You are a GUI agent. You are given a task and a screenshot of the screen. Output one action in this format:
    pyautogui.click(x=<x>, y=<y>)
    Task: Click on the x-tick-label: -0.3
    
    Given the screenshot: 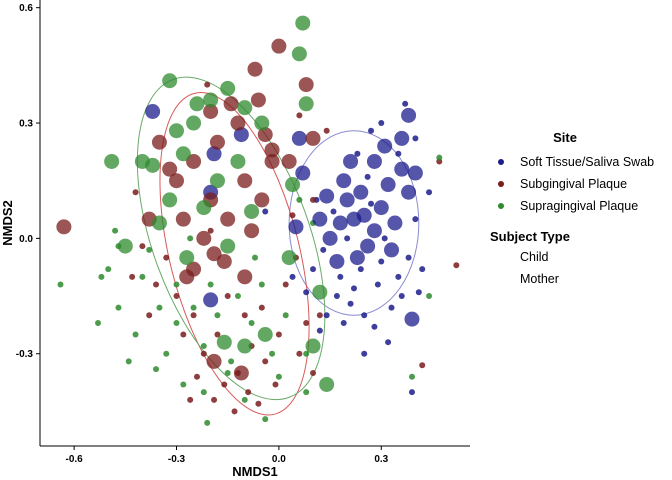 What is the action you would take?
    pyautogui.click(x=177, y=459)
    